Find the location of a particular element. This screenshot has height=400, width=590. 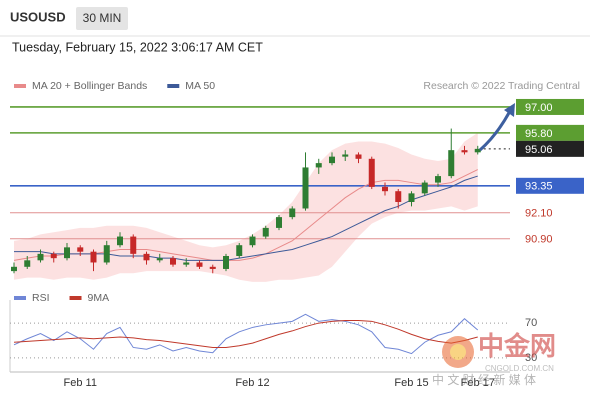

legend-label: MA 20 + Bollinger Bands is located at coordinates (89, 86).